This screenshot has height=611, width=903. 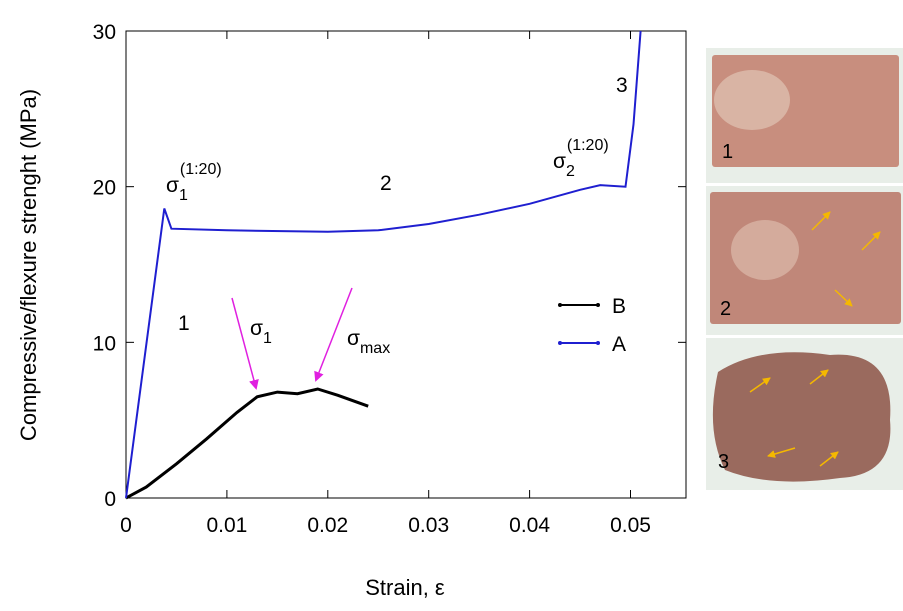 What do you see at coordinates (327, 525) in the screenshot?
I see `x-tick-label: 0.02` at bounding box center [327, 525].